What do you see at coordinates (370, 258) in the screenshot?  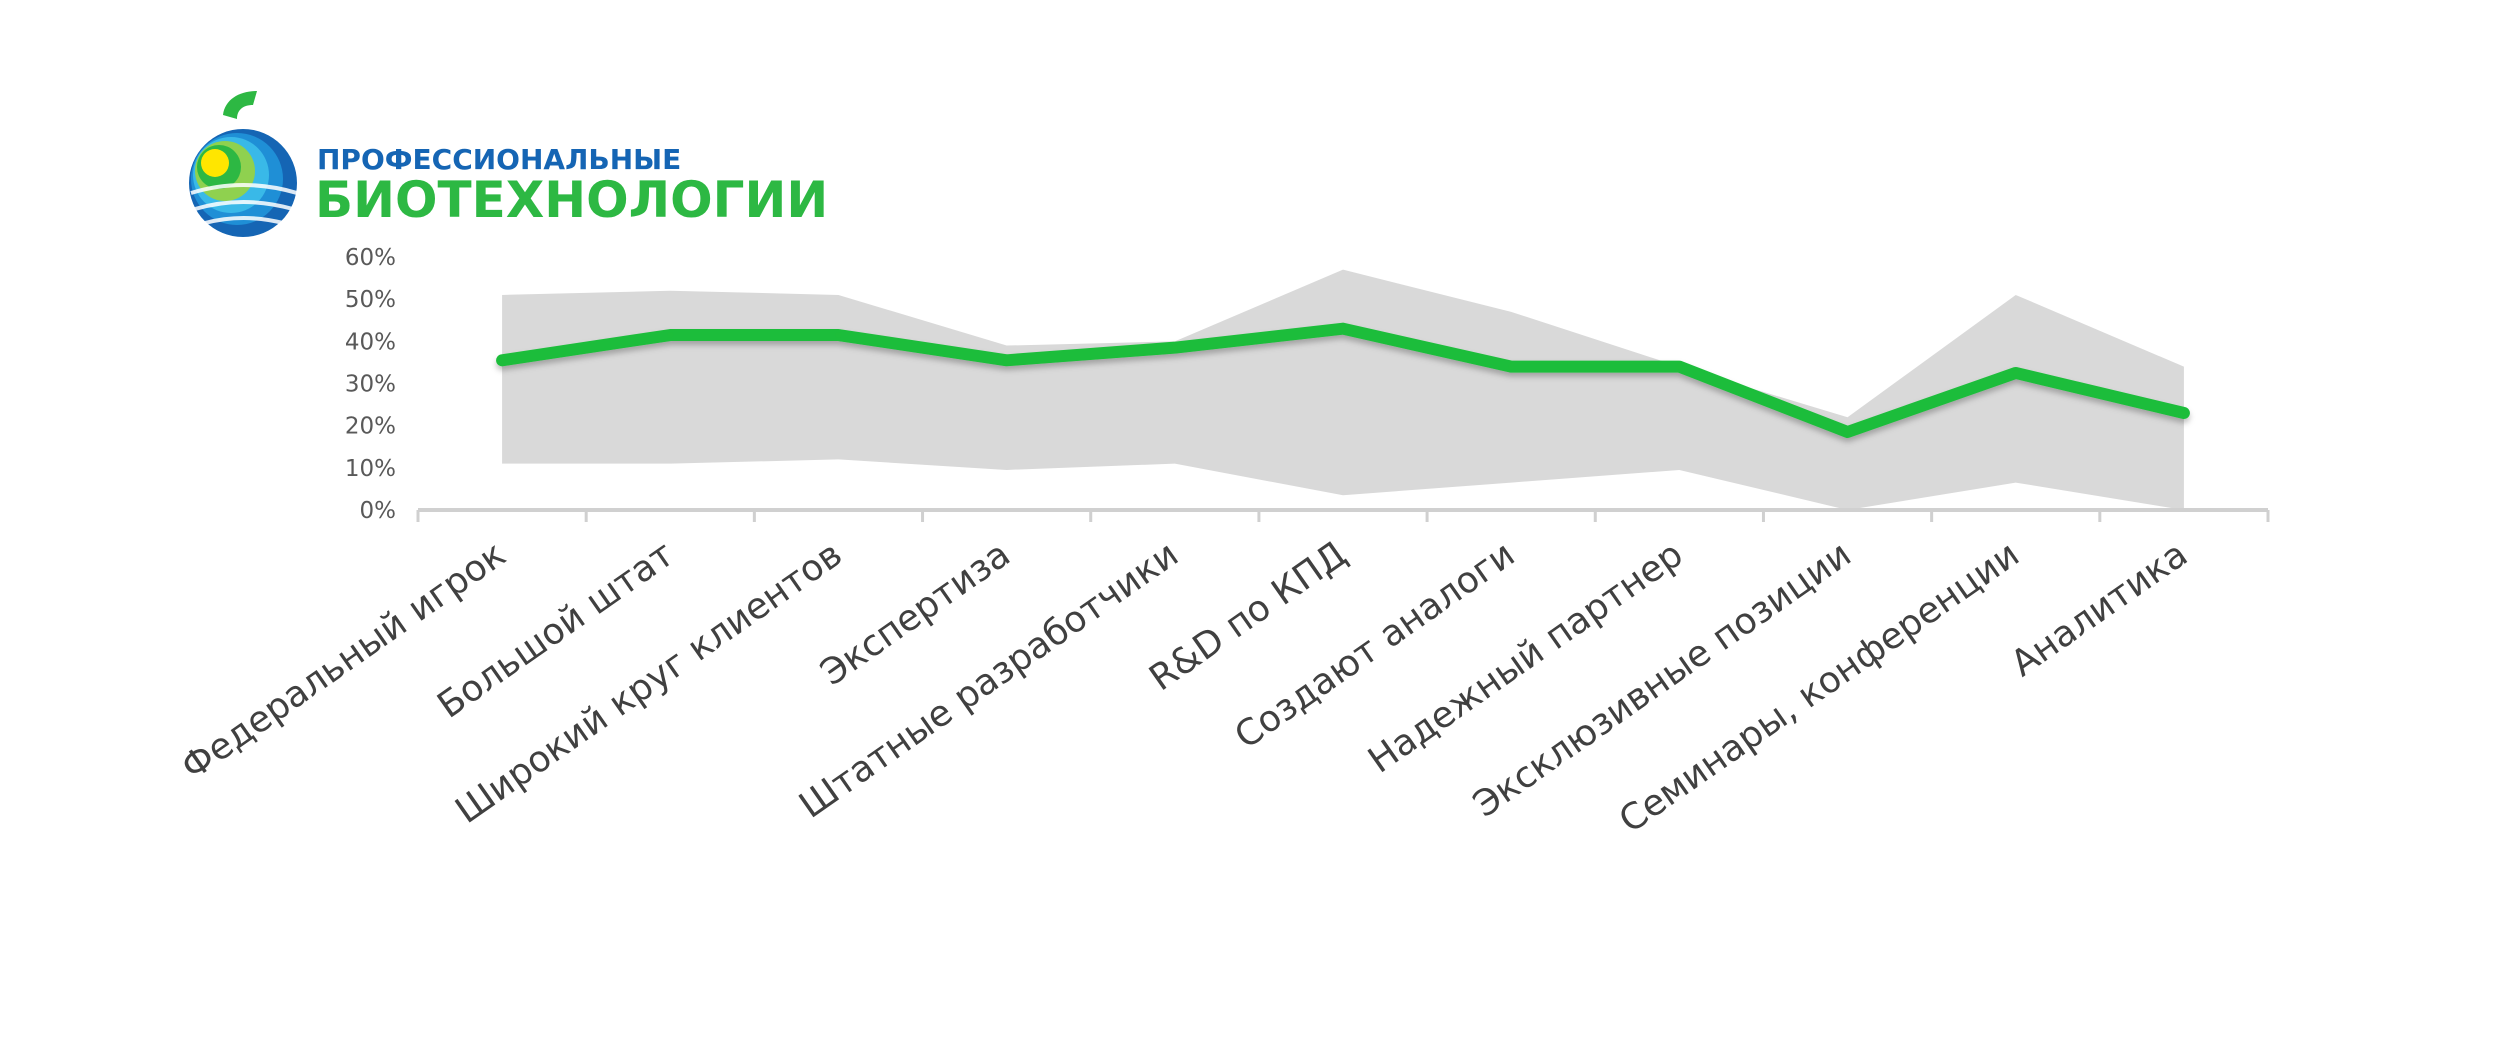 I see `y-tick-label: 60%` at bounding box center [370, 258].